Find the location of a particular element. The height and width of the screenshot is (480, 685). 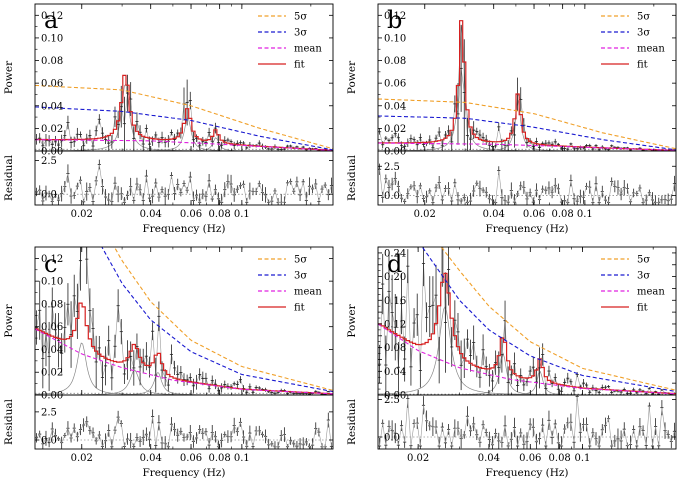

residual-line-c is located at coordinates (184, 432).